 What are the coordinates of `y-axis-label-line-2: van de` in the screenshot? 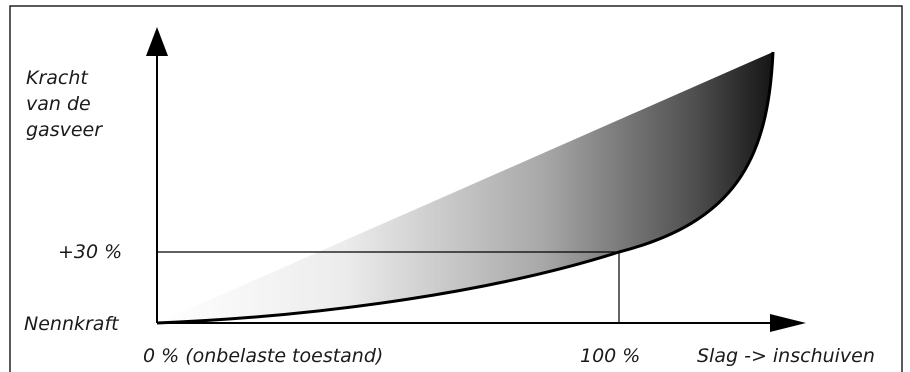 It's located at (58, 104).